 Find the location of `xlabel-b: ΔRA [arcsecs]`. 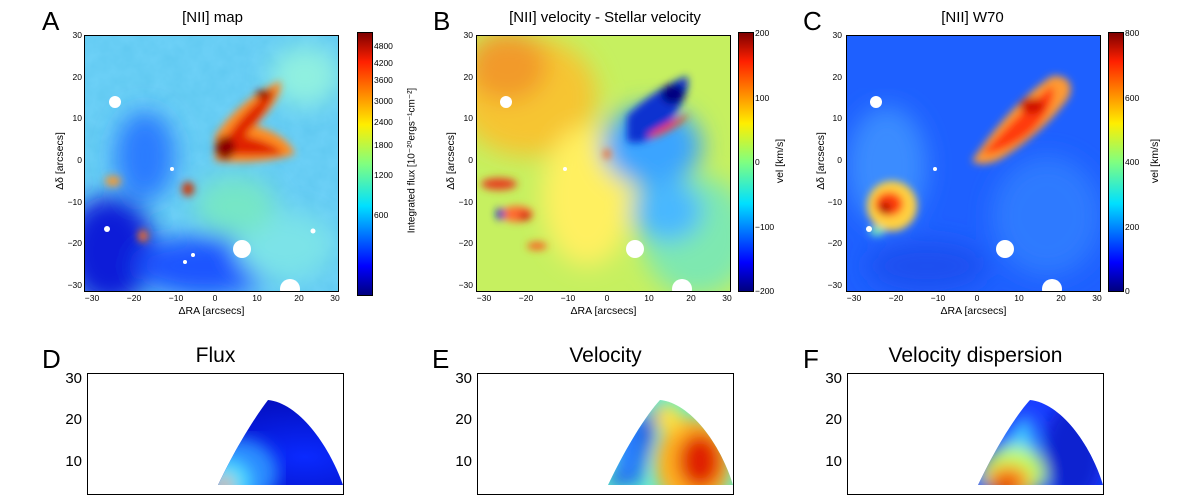

xlabel-b: ΔRA [arcsecs] is located at coordinates (603, 311).